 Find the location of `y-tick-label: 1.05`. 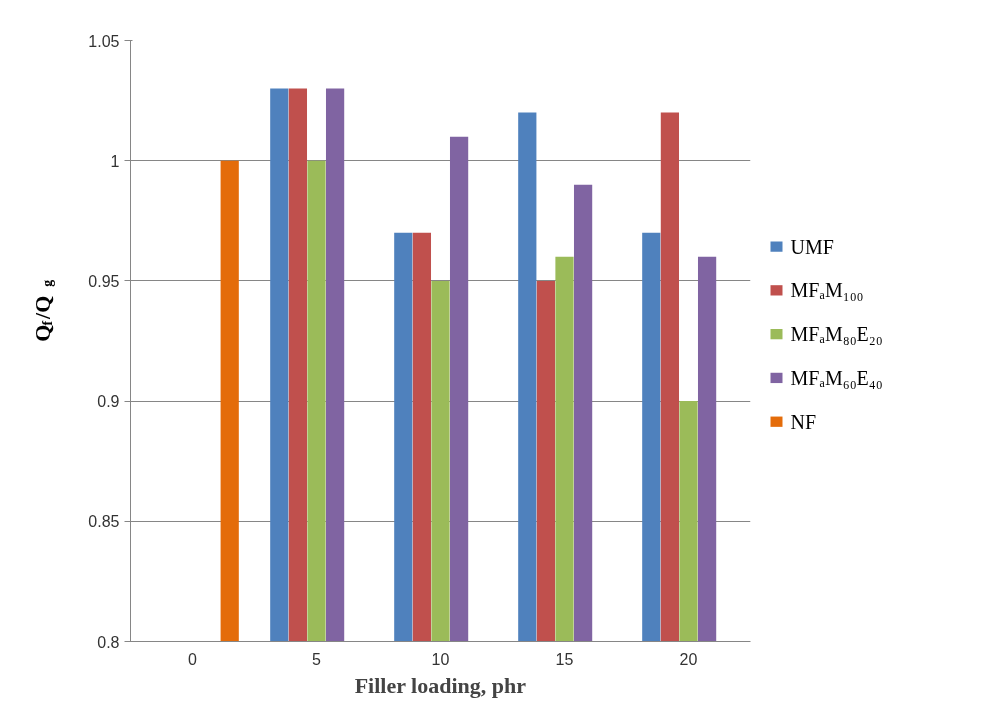

y-tick-label: 1.05 is located at coordinates (104, 41).